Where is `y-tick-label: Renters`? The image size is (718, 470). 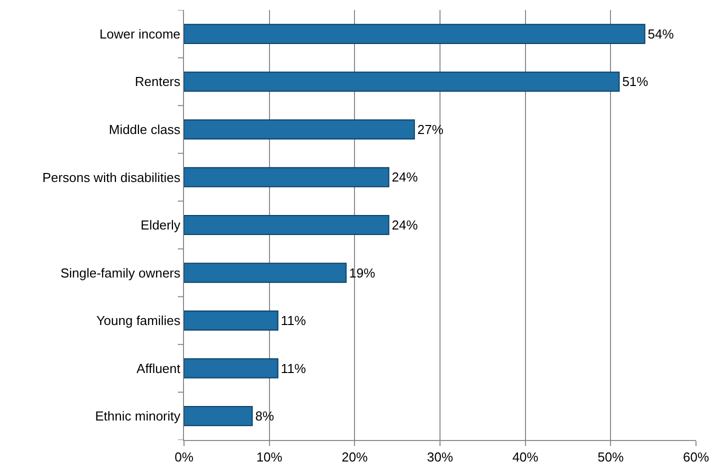
y-tick-label: Renters is located at coordinates (157, 82).